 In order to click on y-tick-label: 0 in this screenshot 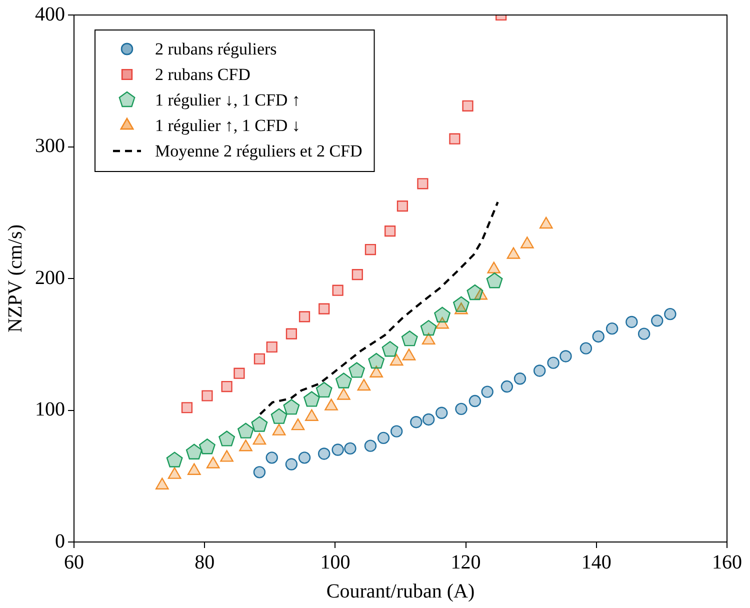, I will do `click(60, 541)`.